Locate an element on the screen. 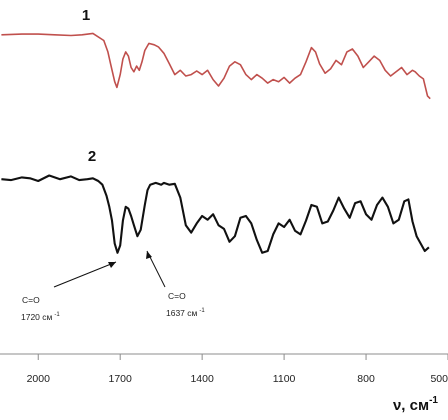  x-tick-label-2000: 2000 is located at coordinates (39, 379).